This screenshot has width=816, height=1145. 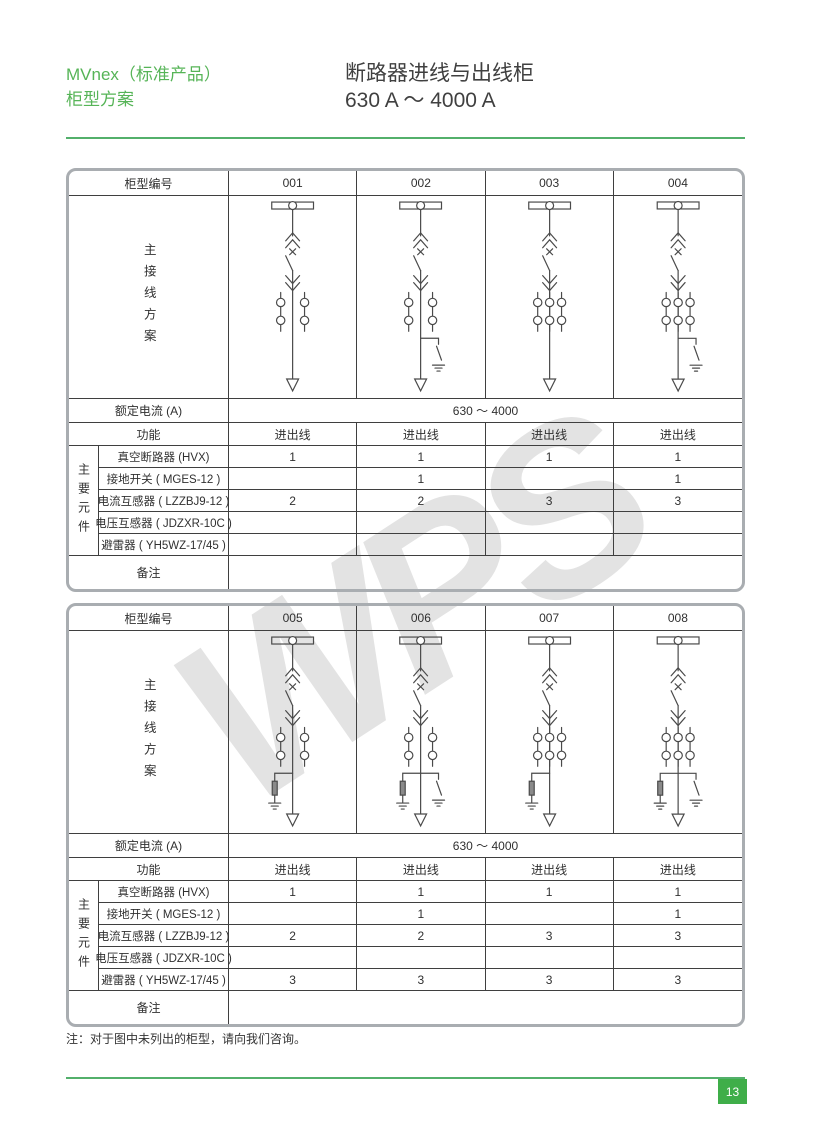 I want to click on header-rule, so click(x=405, y=138).